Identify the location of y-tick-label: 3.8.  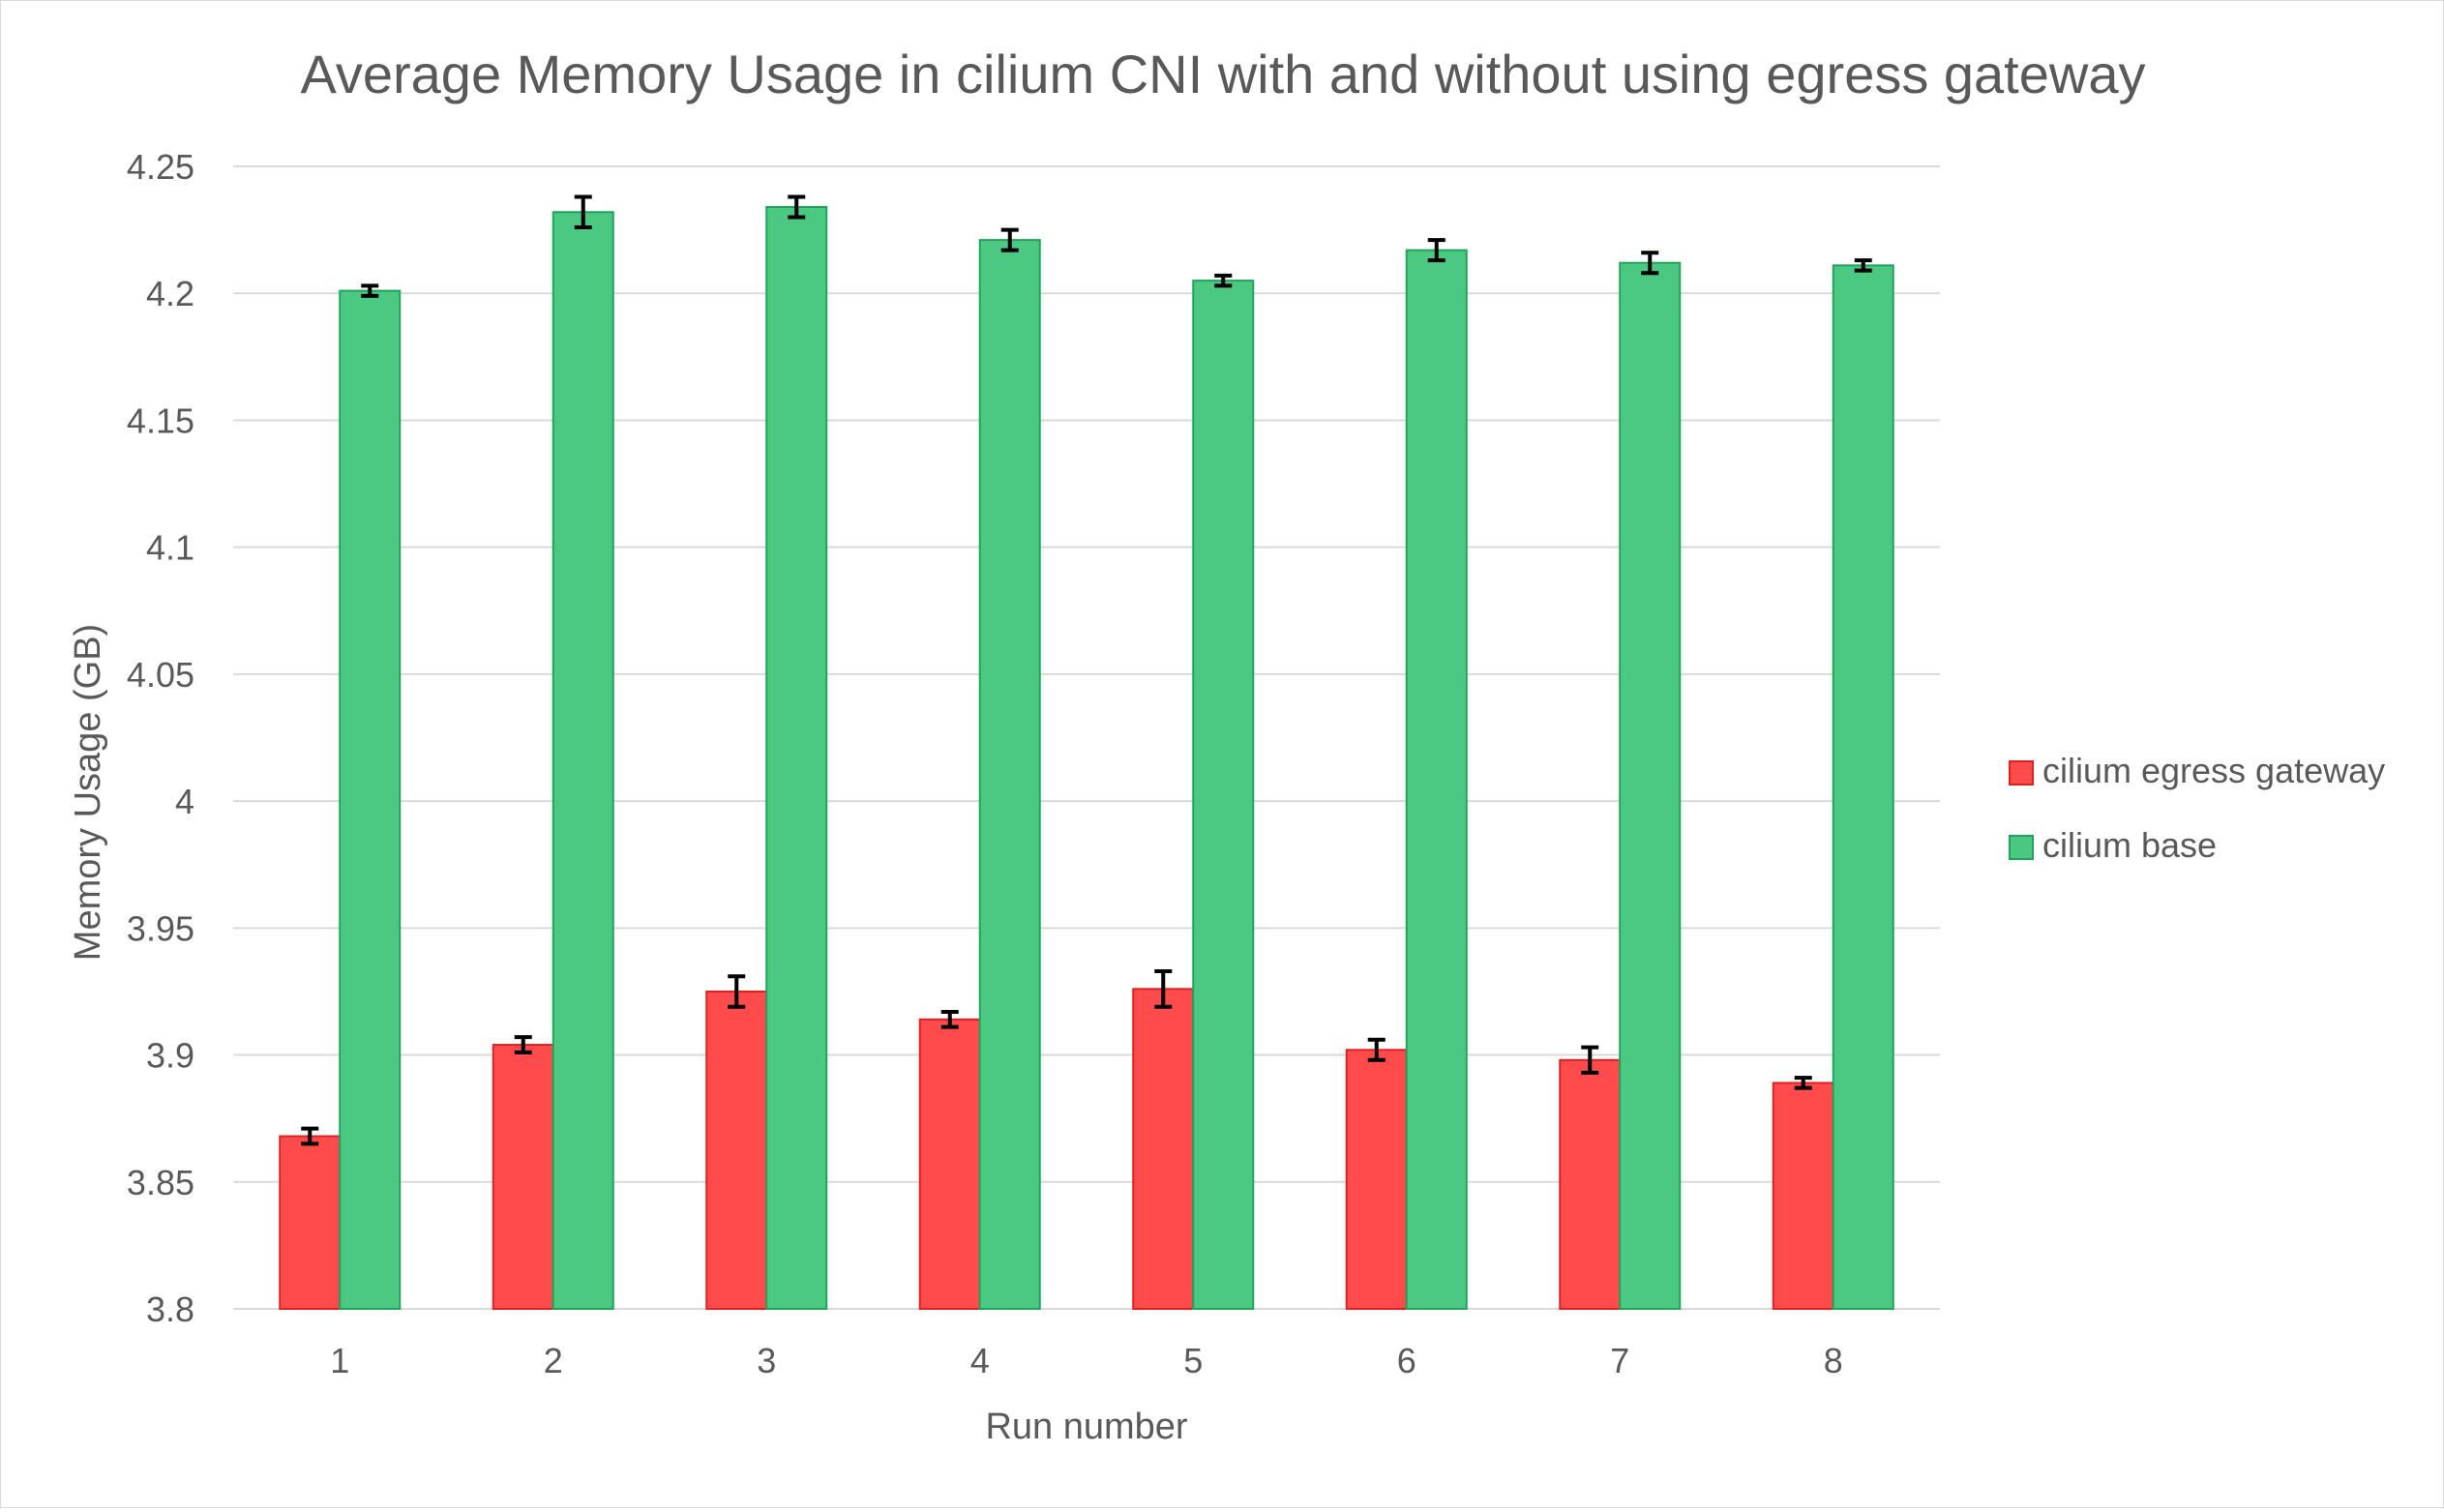
(170, 1309).